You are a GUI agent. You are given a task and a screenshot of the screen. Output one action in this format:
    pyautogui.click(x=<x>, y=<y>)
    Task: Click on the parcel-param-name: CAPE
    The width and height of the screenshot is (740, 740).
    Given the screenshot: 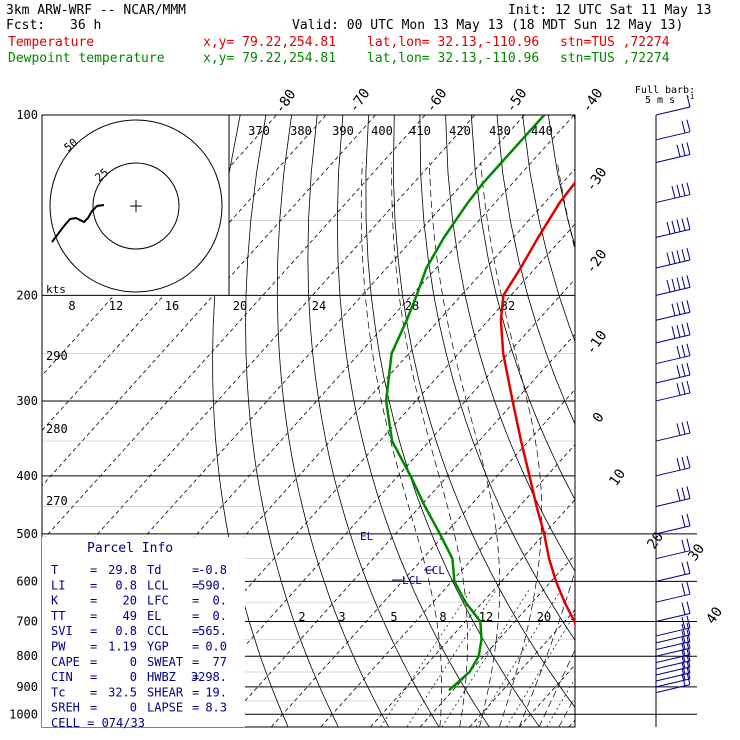 What is the action you would take?
    pyautogui.click(x=65, y=662)
    